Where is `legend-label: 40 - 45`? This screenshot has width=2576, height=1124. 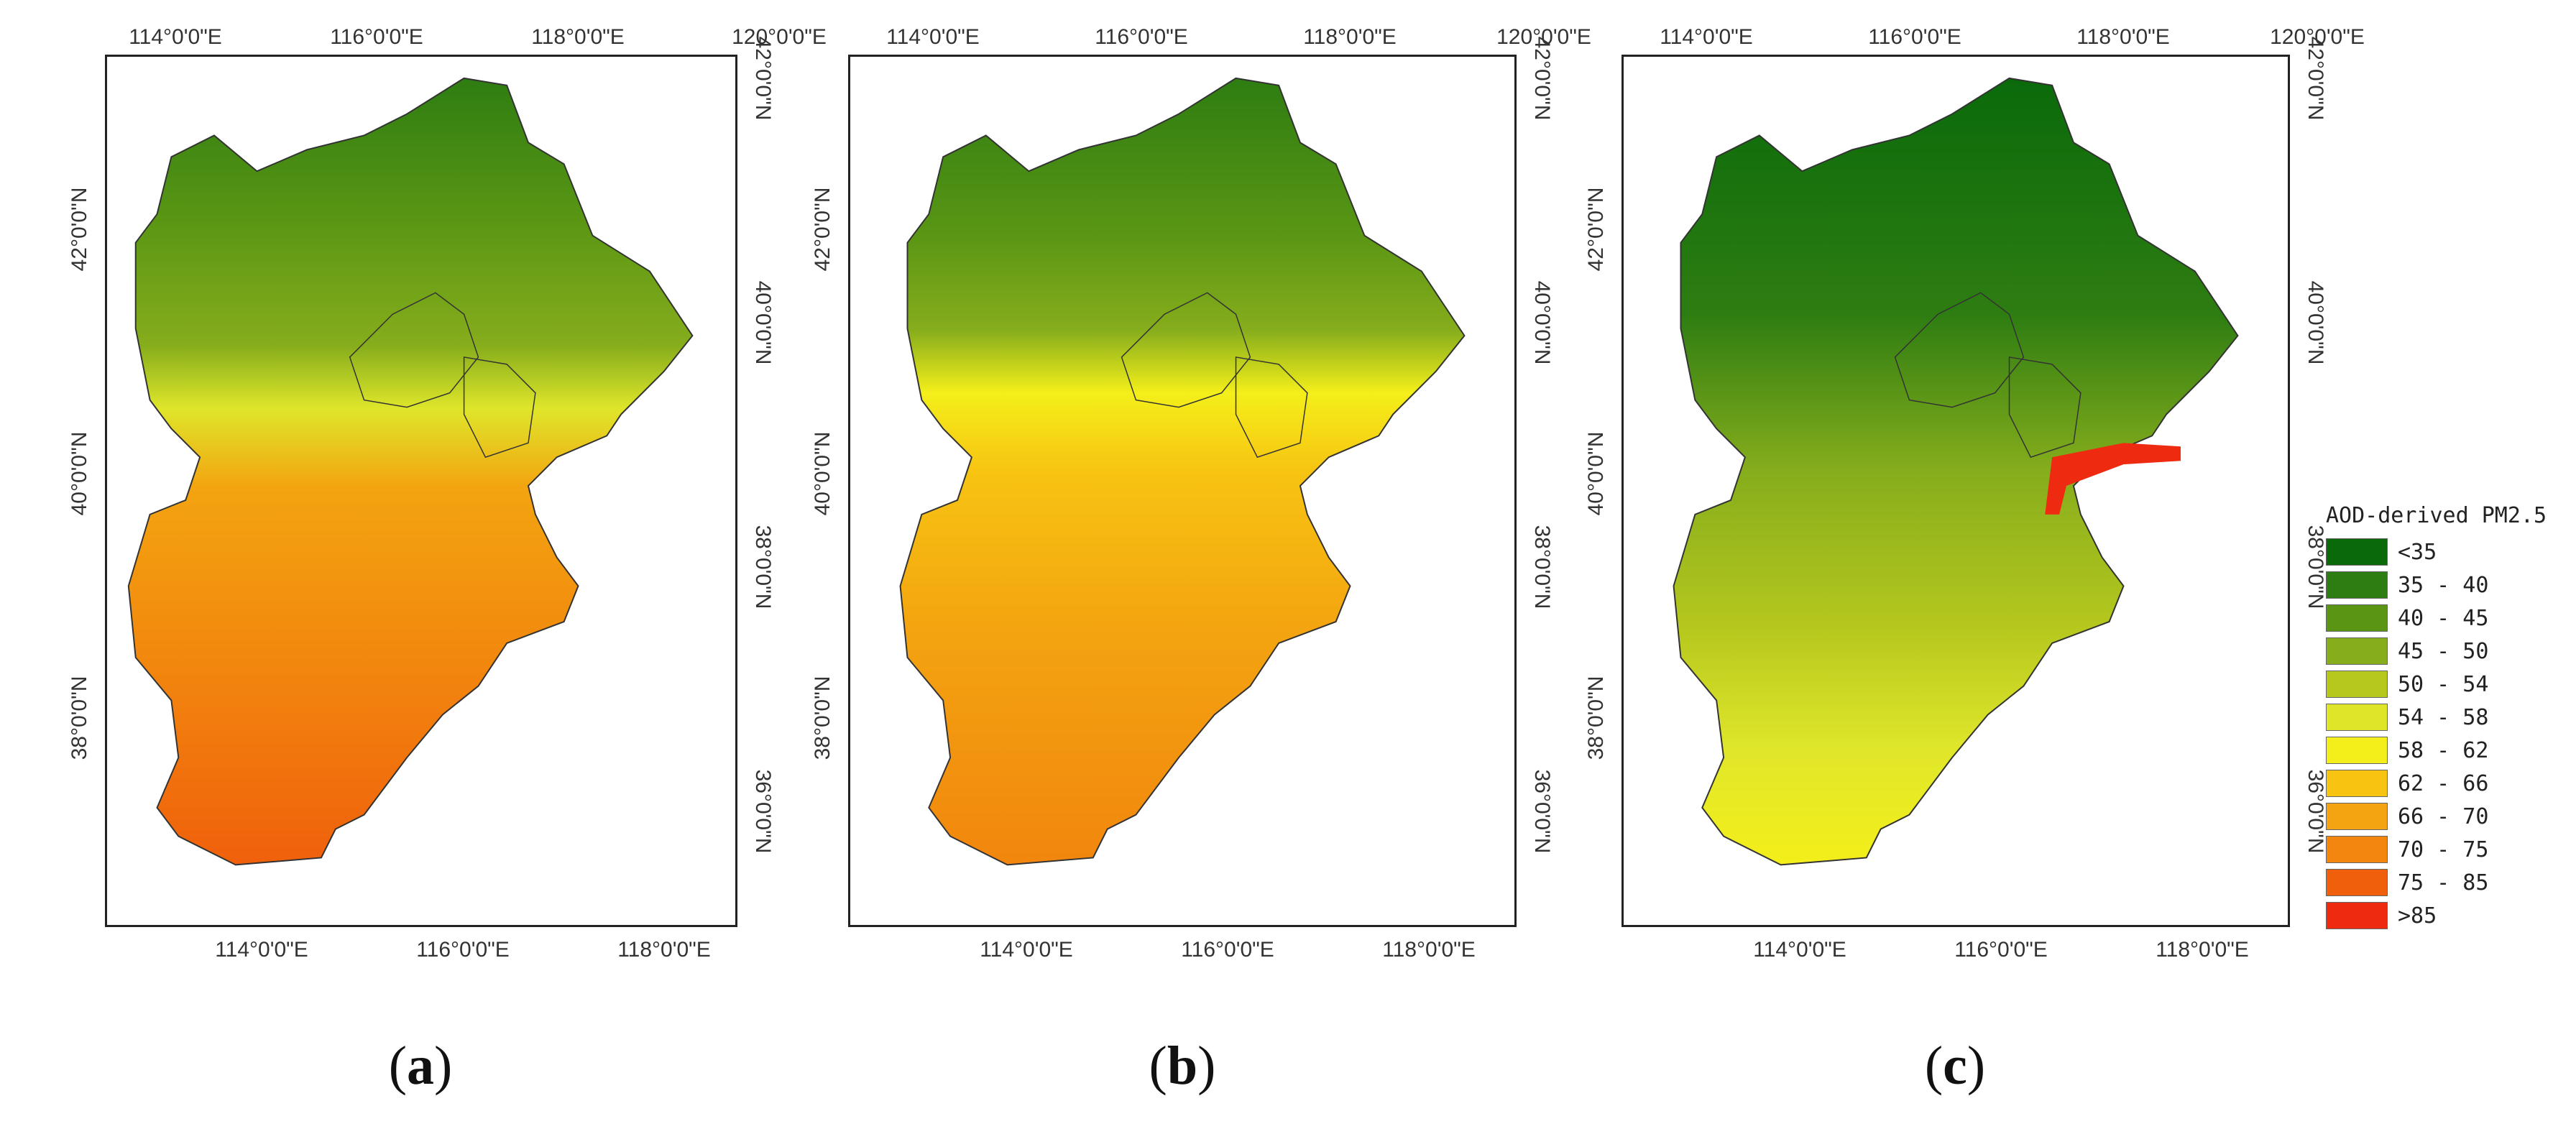 legend-label: 40 - 45 is located at coordinates (2443, 618).